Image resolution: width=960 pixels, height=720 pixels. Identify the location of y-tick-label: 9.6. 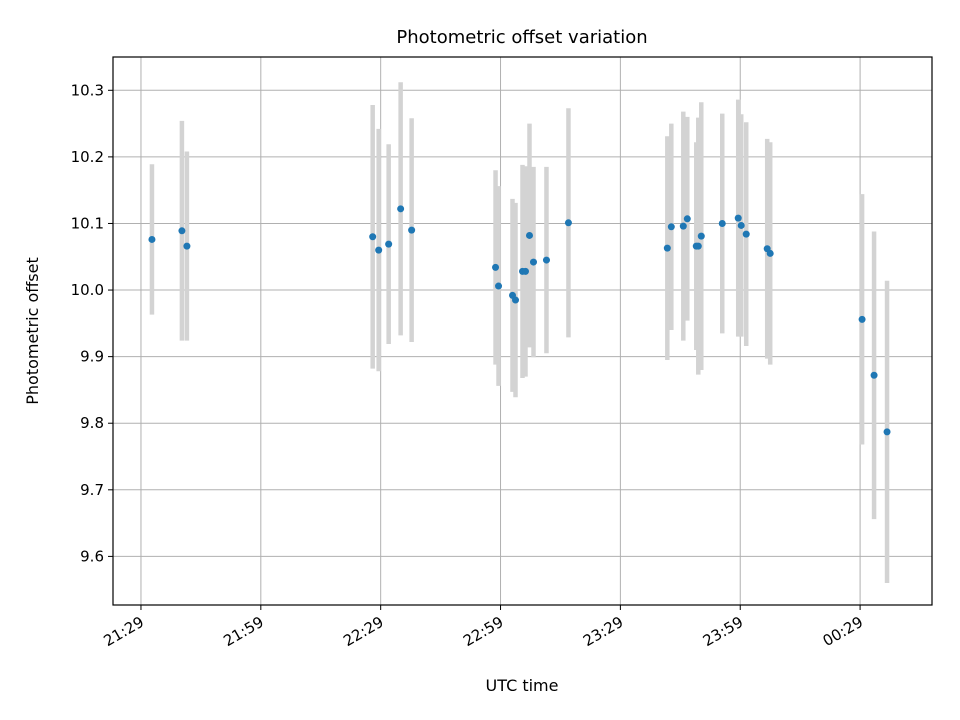
(92, 556).